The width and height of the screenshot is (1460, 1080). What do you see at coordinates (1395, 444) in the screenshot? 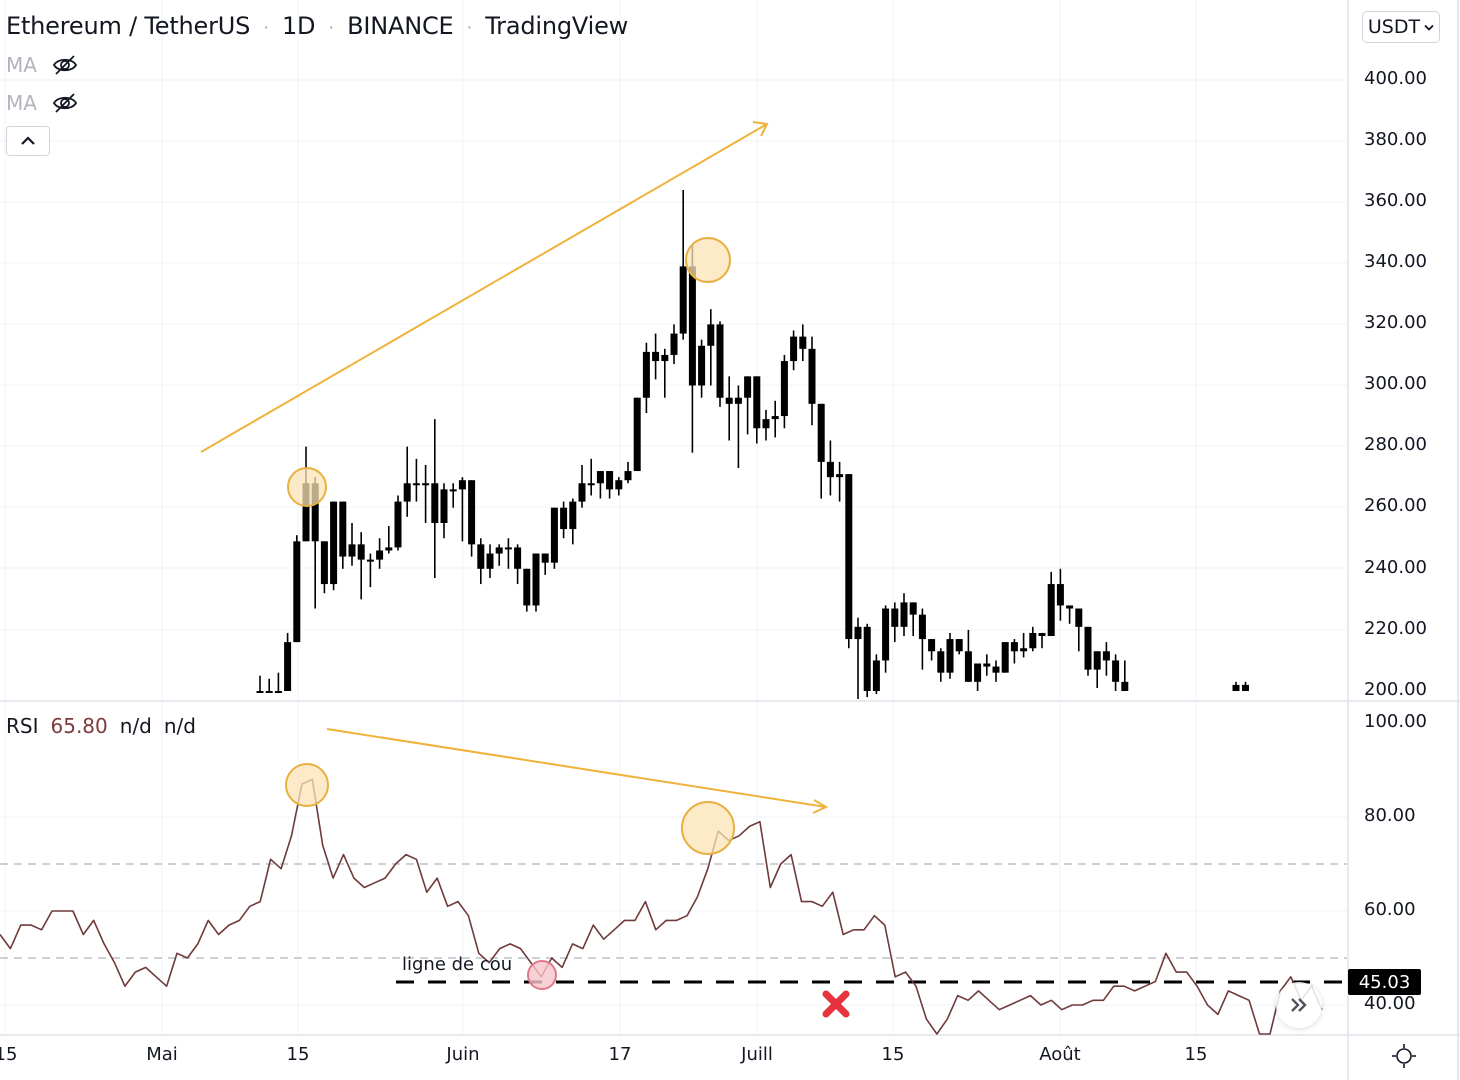
I see `price-tick: 280.00` at bounding box center [1395, 444].